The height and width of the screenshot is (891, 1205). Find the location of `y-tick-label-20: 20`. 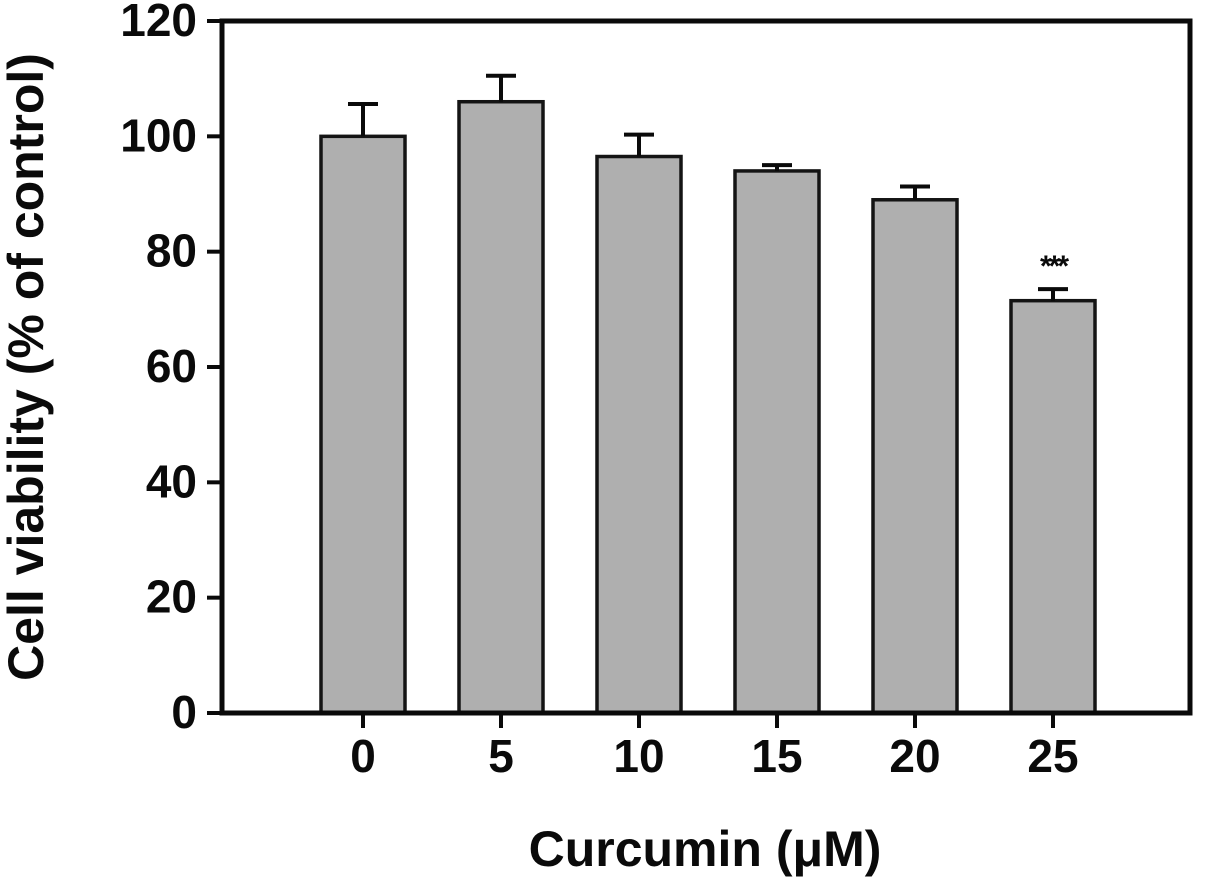

y-tick-label-20: 20 is located at coordinates (171, 597).